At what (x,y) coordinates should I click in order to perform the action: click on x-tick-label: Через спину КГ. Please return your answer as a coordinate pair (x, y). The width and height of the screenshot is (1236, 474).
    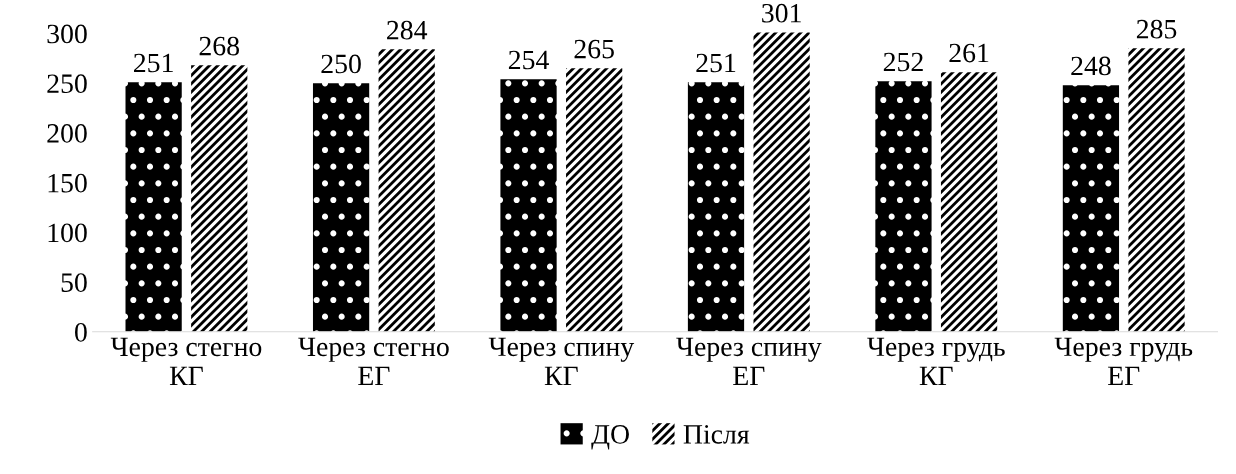
    Looking at the image, I should click on (561, 361).